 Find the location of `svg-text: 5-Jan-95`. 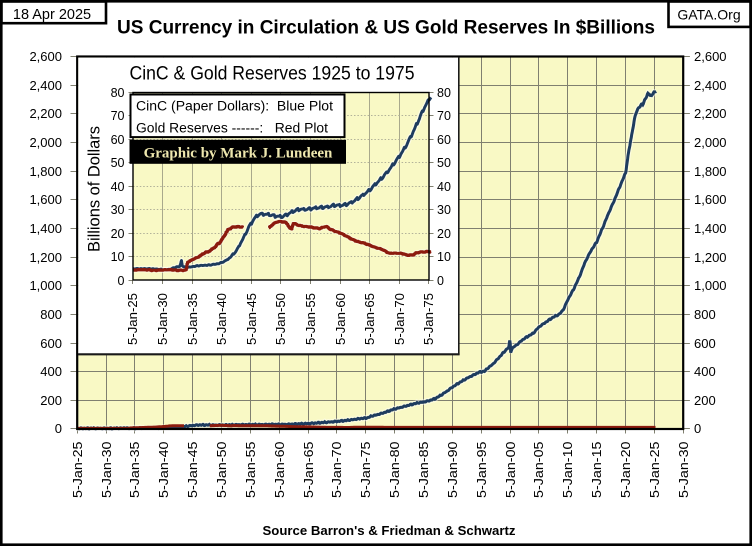

svg-text: 5-Jan-95 is located at coordinates (481, 470).